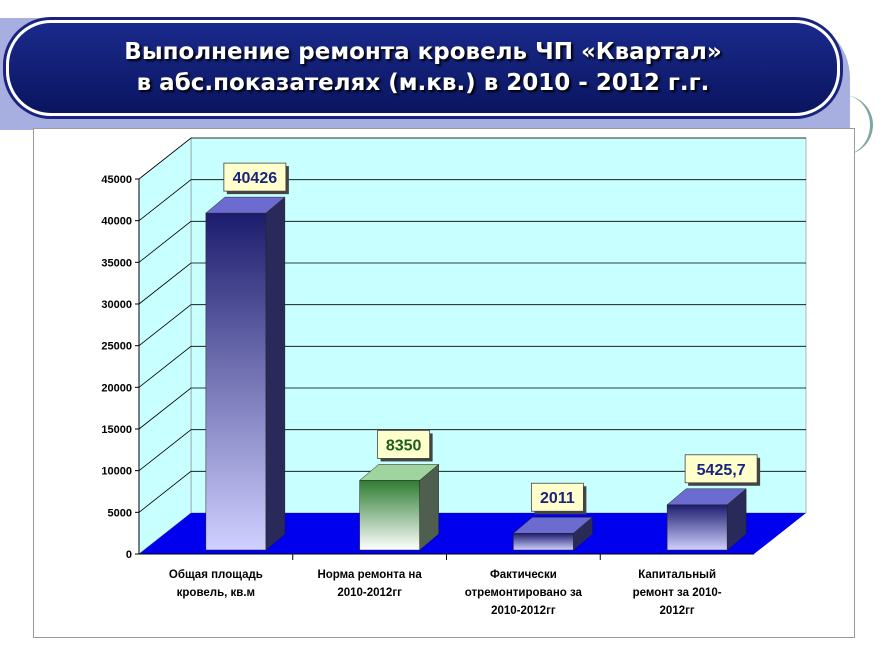 The width and height of the screenshot is (890, 667). What do you see at coordinates (523, 575) in the screenshot?
I see `category-label: Фактически` at bounding box center [523, 575].